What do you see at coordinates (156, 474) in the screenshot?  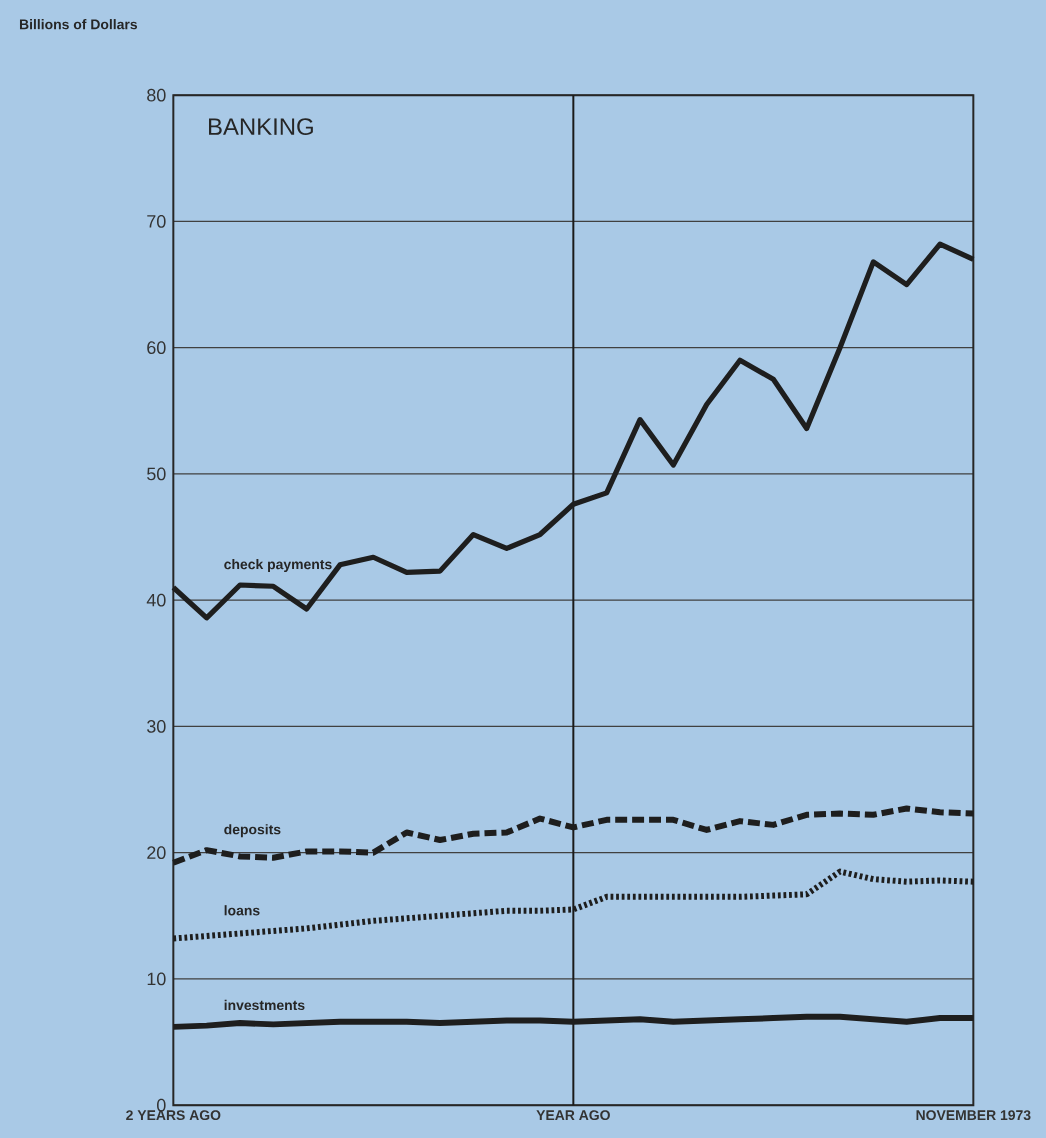 I see `y-tick-label: 50` at bounding box center [156, 474].